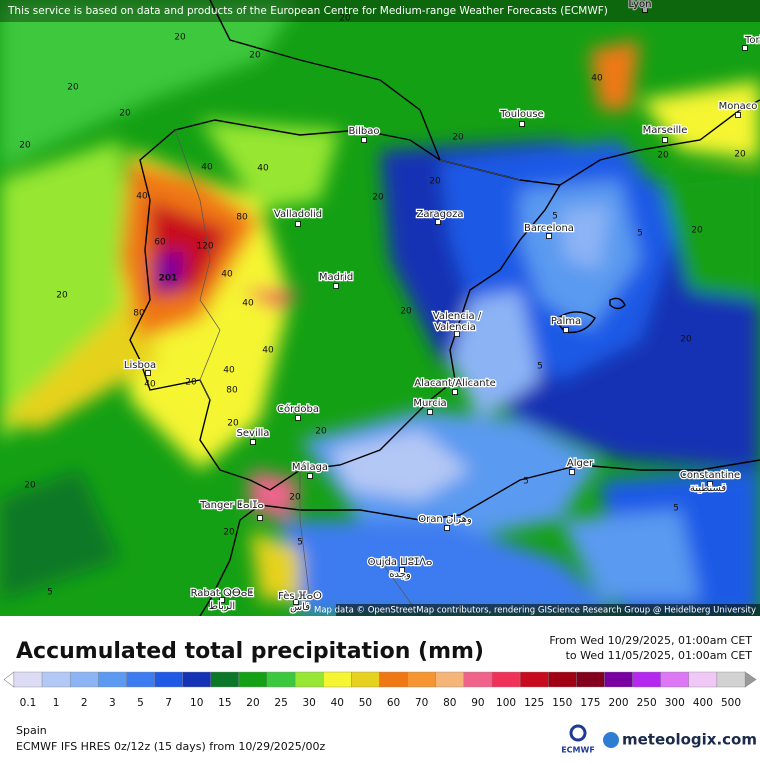 This screenshot has height=764, width=760. Describe the element at coordinates (160, 243) in the screenshot. I see `contour-label: 60` at that location.